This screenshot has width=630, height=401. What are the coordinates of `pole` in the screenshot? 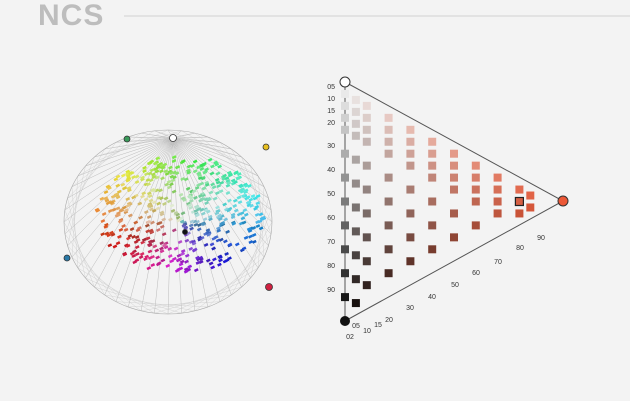 It's located at (67, 258).